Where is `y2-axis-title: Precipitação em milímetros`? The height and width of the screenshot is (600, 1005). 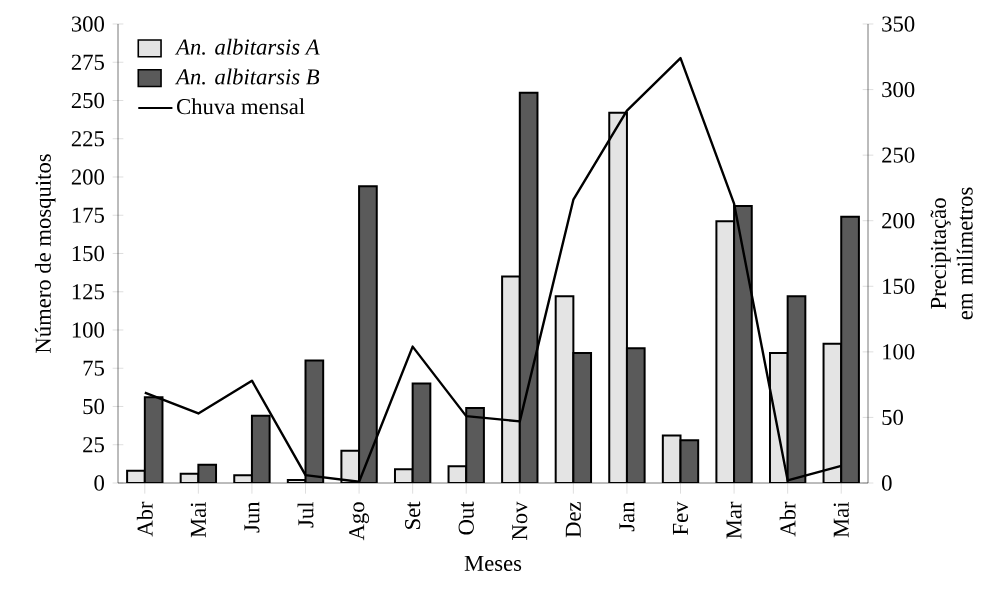
y2-axis-title: Precipitação em milímetros is located at coordinates (951, 253).